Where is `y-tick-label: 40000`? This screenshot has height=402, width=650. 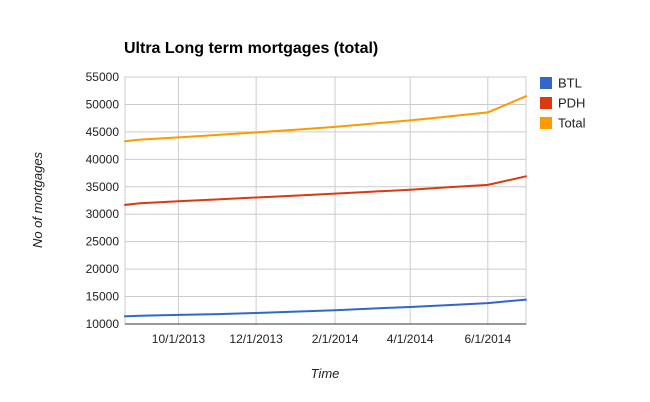 y-tick-label: 40000 is located at coordinates (103, 159).